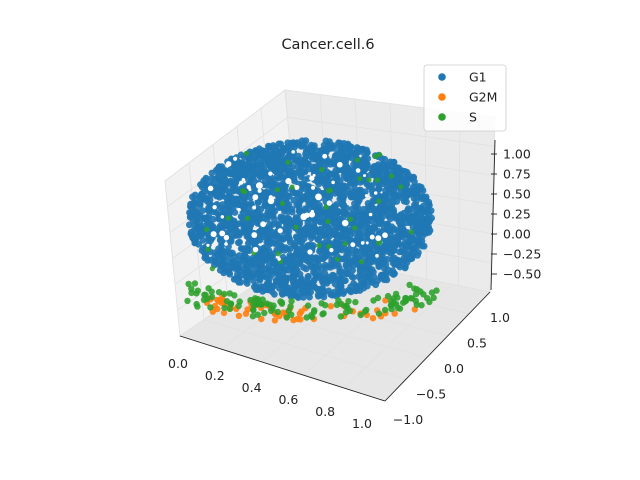 Image resolution: width=640 pixels, height=480 pixels. What do you see at coordinates (277, 383) in the screenshot?
I see `x-axis: 0.0 0.2 0.4 0.6 0.8 1.0` at bounding box center [277, 383].